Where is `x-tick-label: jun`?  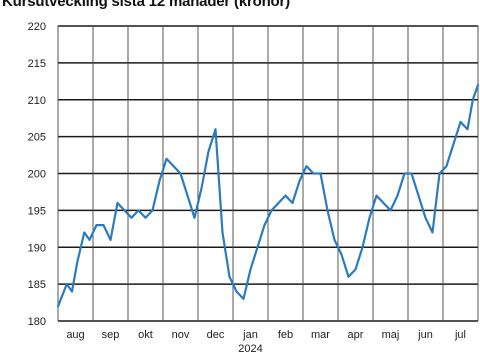 x-tick-label: jun is located at coordinates (425, 335).